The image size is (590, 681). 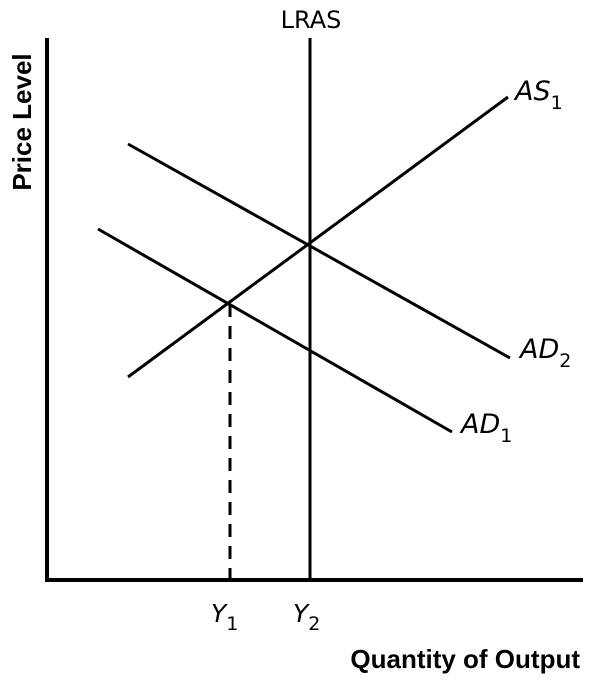 I want to click on y2-tick-sub: 2, so click(x=314, y=624).